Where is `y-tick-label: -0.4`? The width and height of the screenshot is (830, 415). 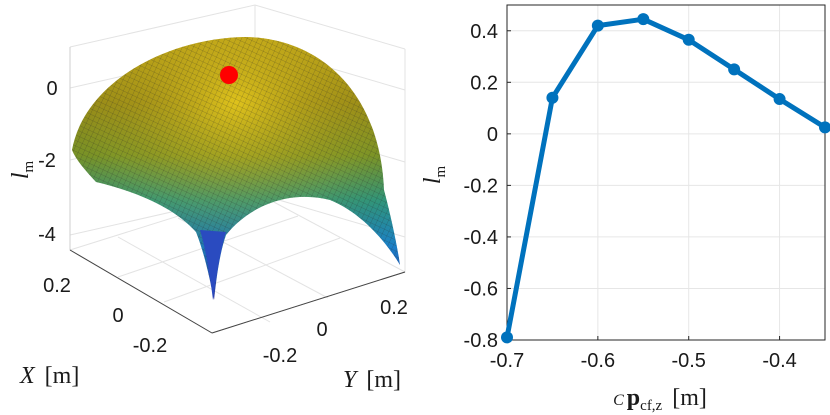
y-tick-label: -0.4 is located at coordinates (481, 238).